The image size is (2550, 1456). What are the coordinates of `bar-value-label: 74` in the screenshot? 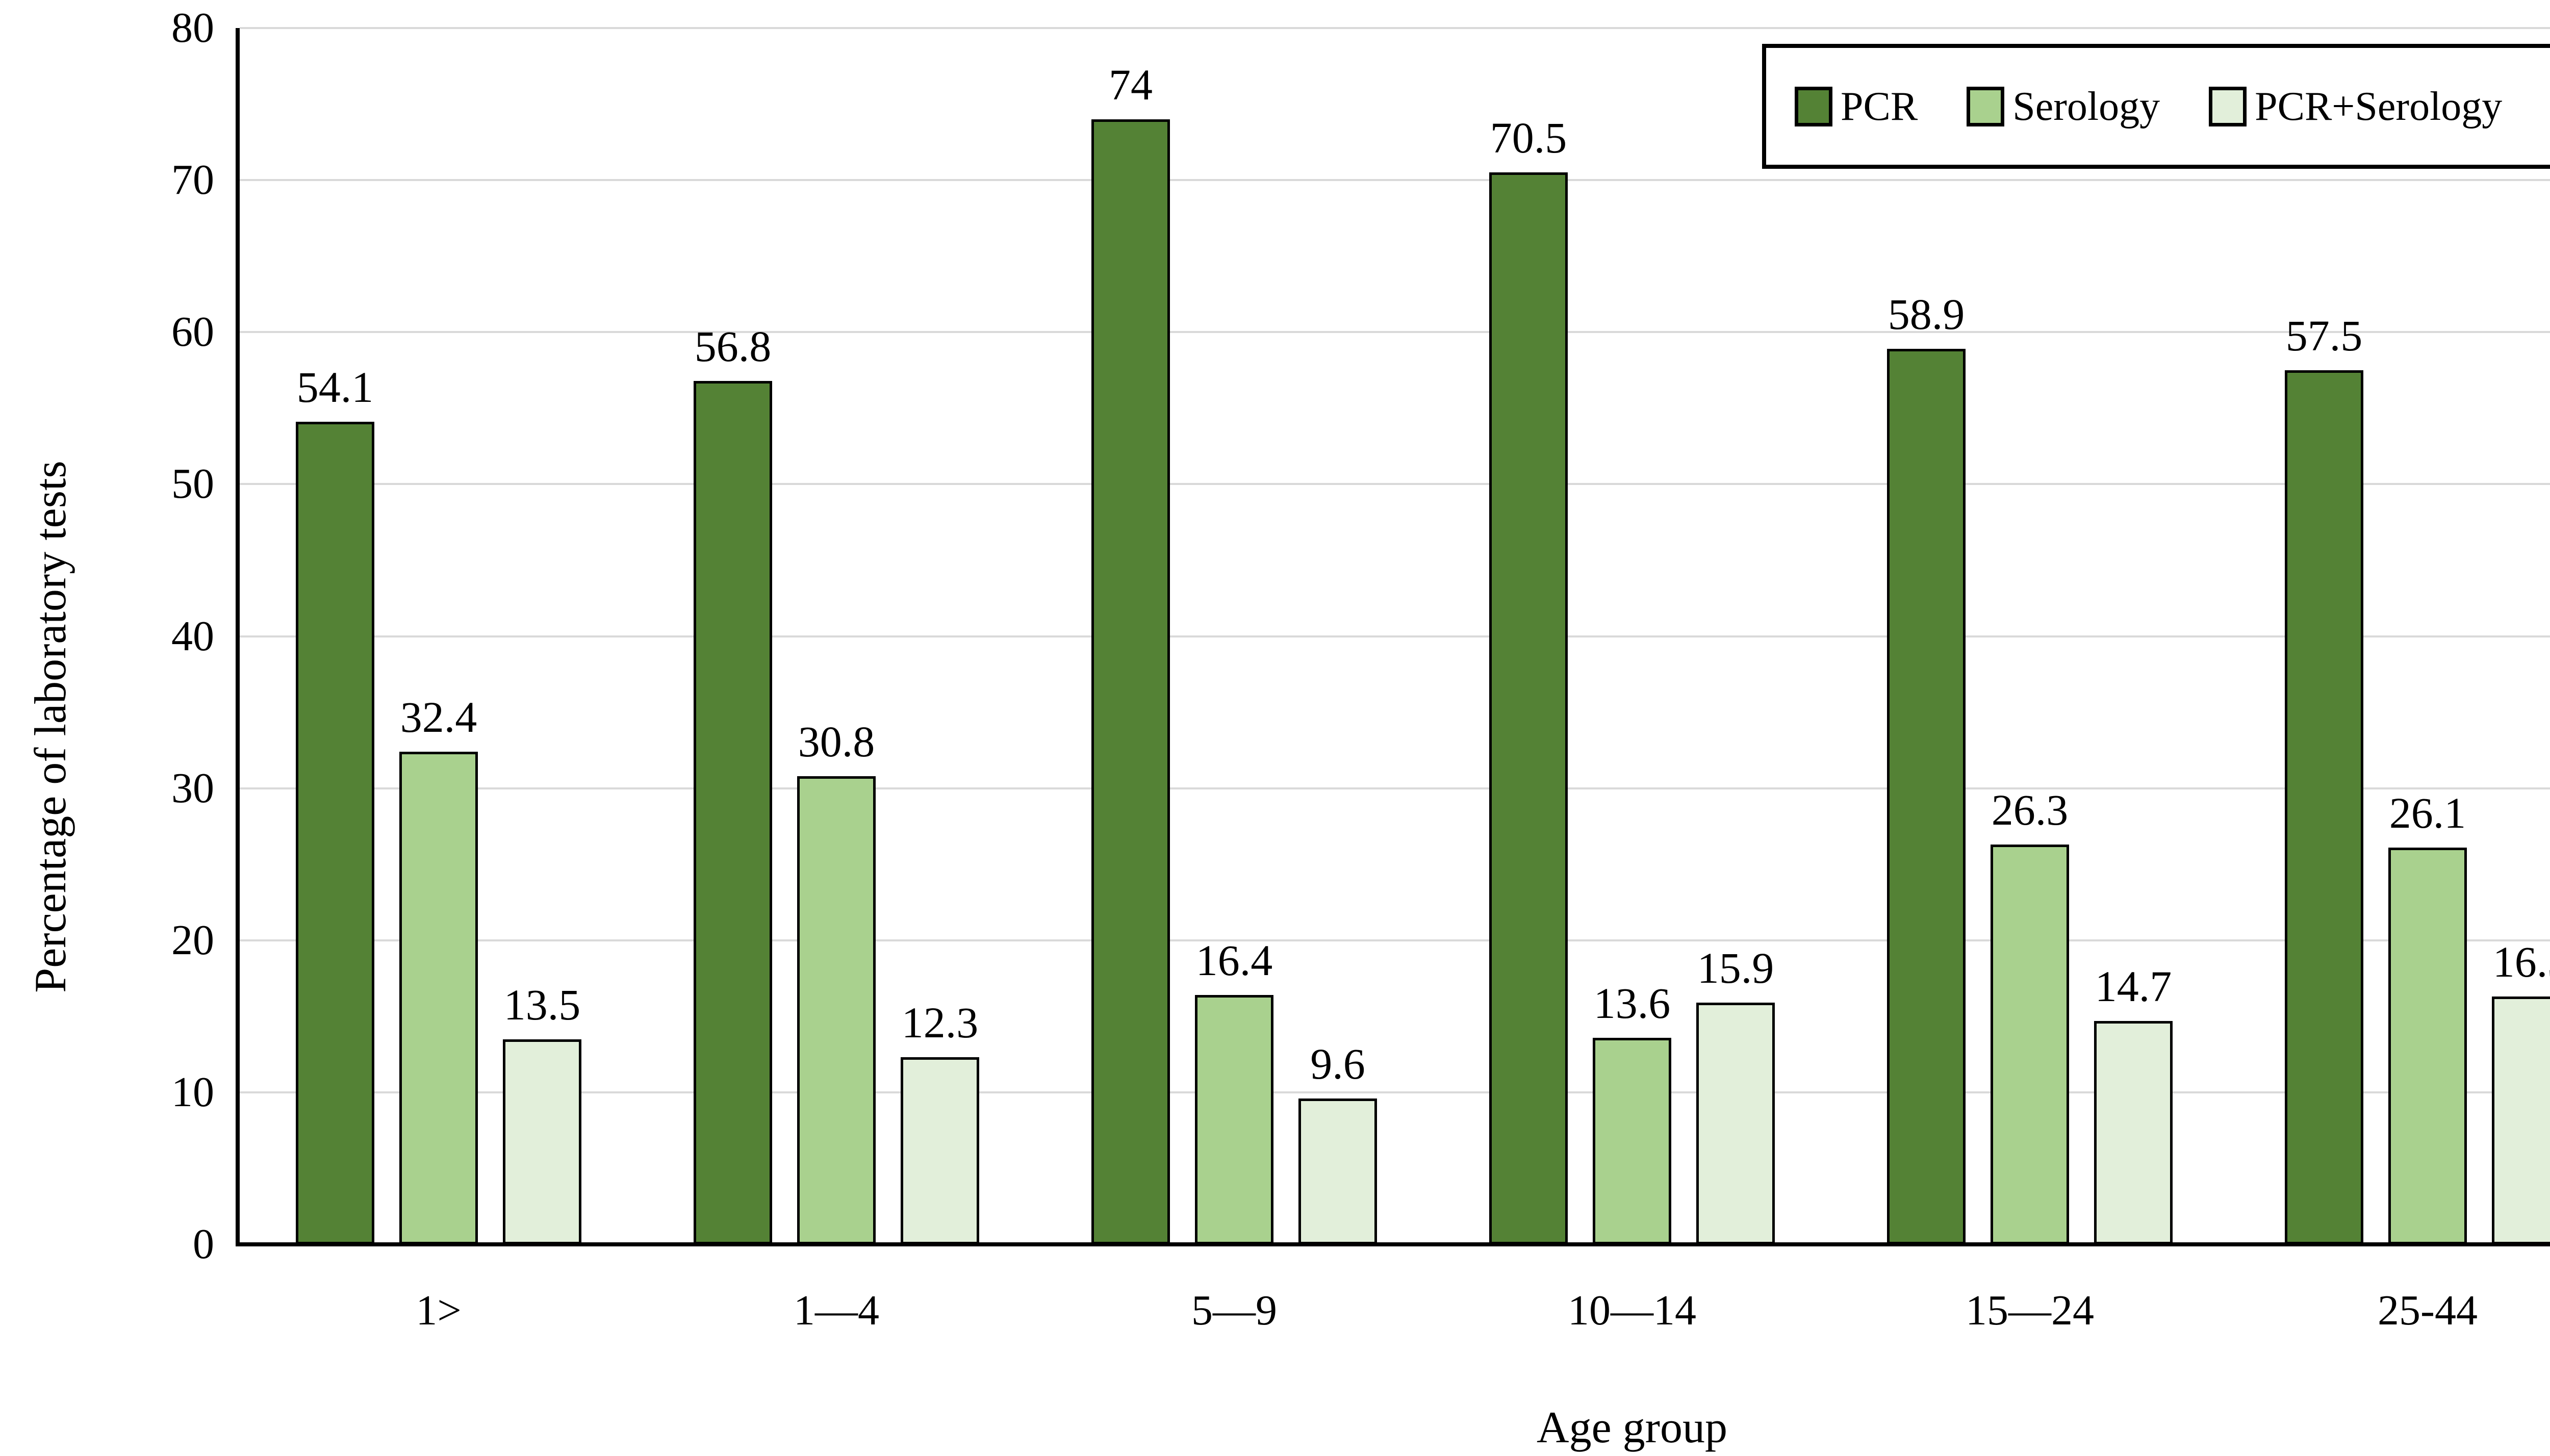 It's located at (1131, 84).